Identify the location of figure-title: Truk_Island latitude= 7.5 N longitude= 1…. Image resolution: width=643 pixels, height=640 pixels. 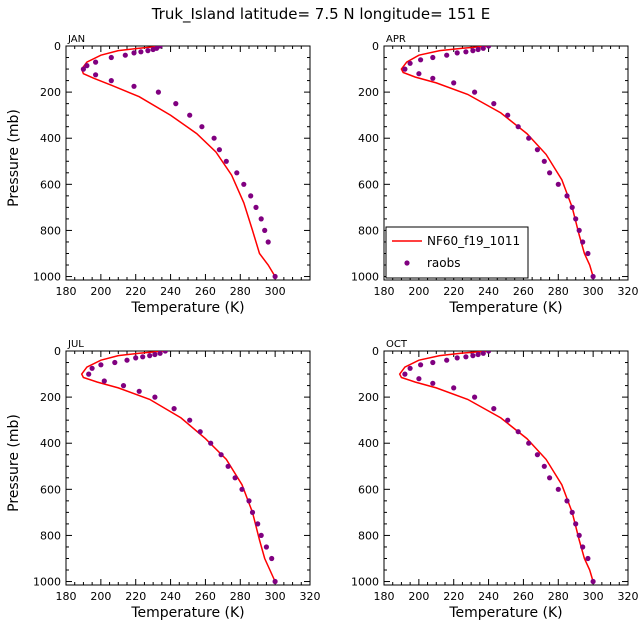
(321, 14).